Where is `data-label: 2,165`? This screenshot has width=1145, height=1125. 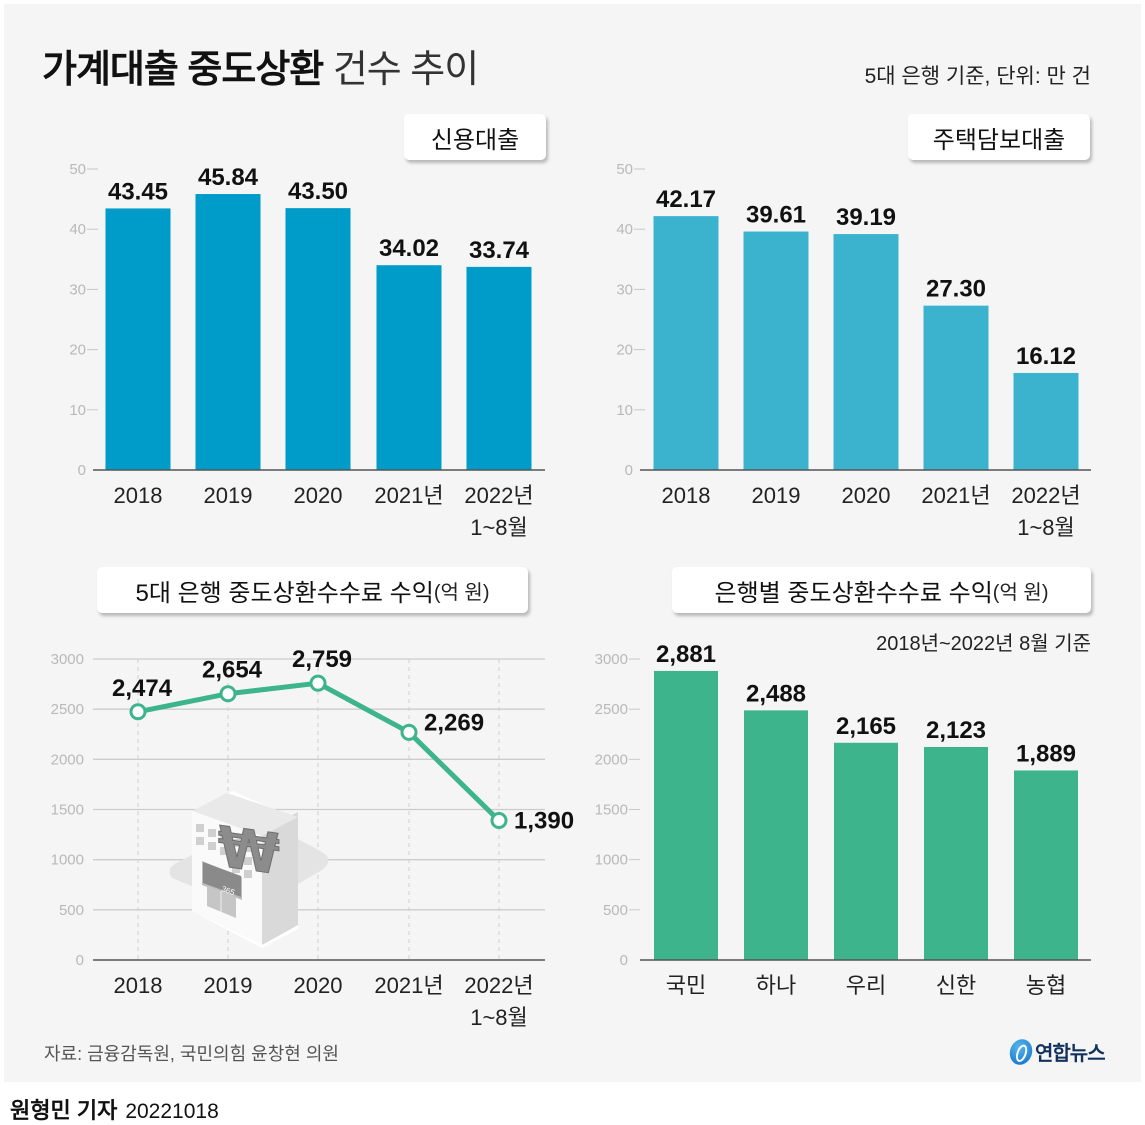 data-label: 2,165 is located at coordinates (866, 726).